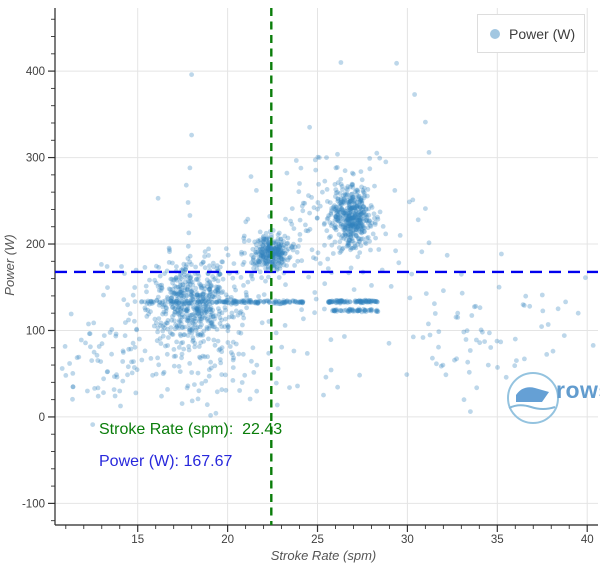 Image resolution: width=600 pixels, height=570 pixels. I want to click on svg-text: 100, so click(35, 331).